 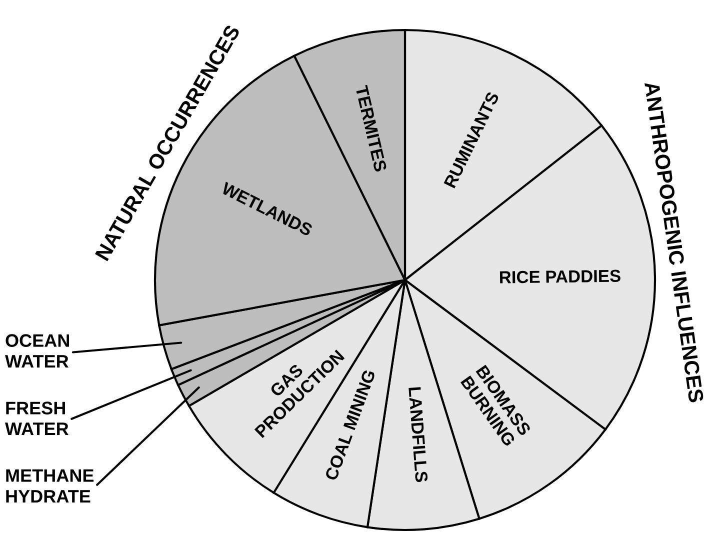 What do you see at coordinates (418, 434) in the screenshot?
I see `slice-label: LANDFILLS` at bounding box center [418, 434].